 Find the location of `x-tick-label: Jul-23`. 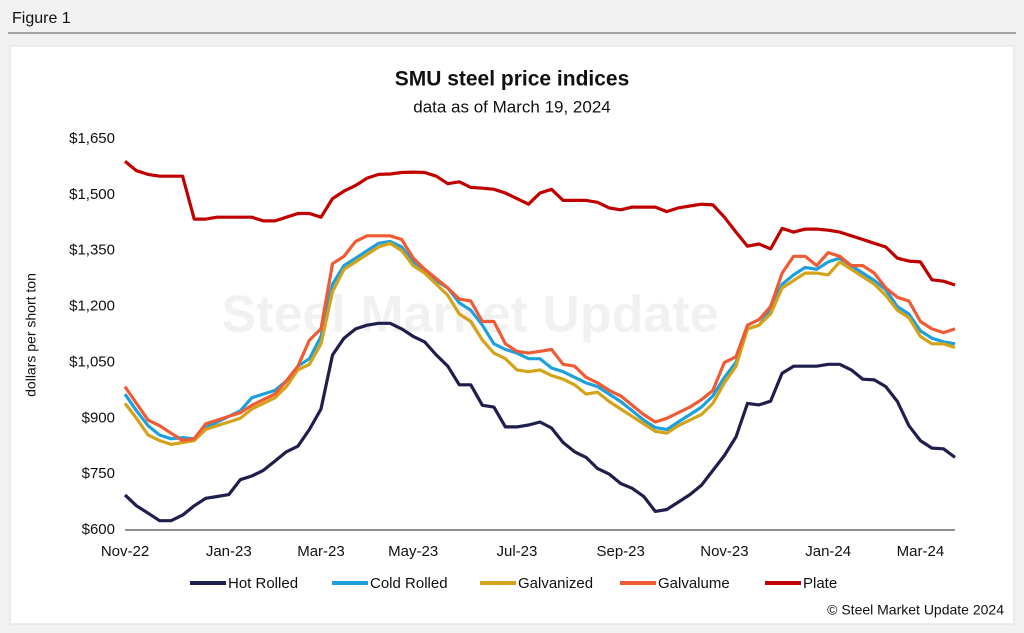

x-tick-label: Jul-23 is located at coordinates (517, 551).